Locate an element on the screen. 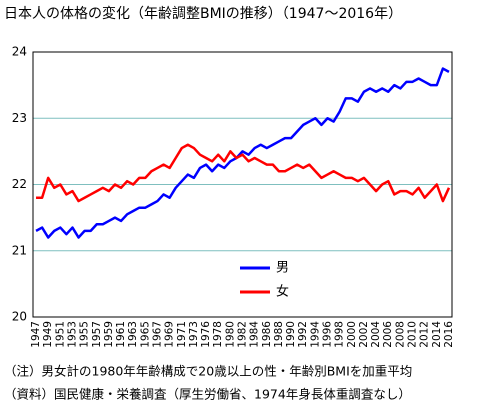  x-tick-label: 1951 is located at coordinates (60, 334).